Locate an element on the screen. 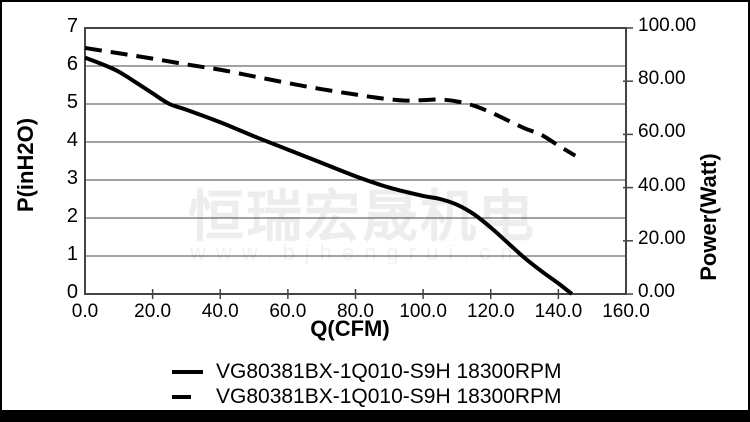 Image resolution: width=750 pixels, height=422 pixels. y-right-tick-label: 0.00 is located at coordinates (656, 291).